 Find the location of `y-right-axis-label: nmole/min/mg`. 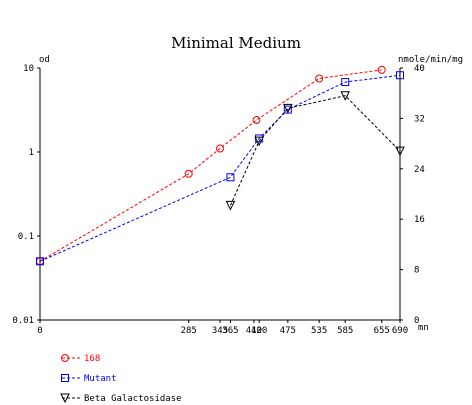

y-right-axis-label: nmole/min/mg is located at coordinates (430, 60).